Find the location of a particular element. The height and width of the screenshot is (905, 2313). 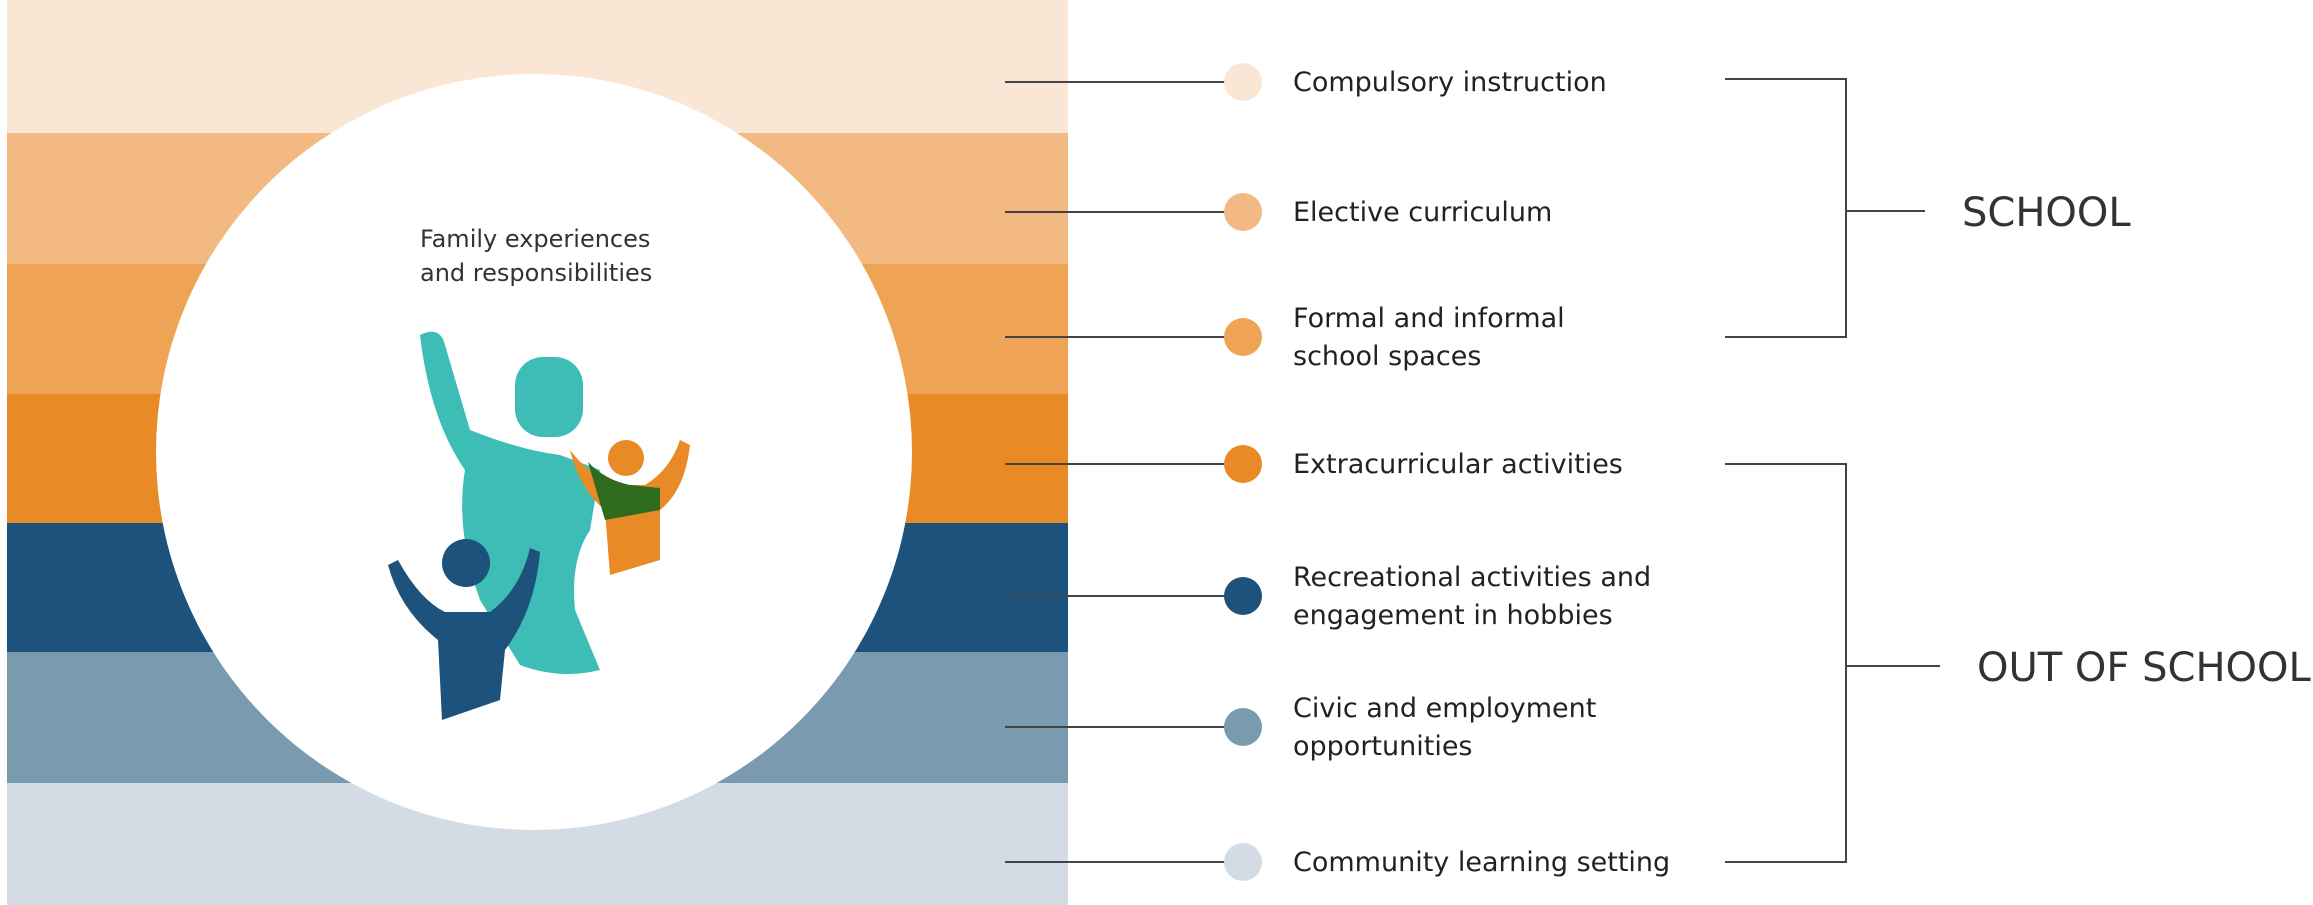

item-label-line: school spaces is located at coordinates (1387, 356).